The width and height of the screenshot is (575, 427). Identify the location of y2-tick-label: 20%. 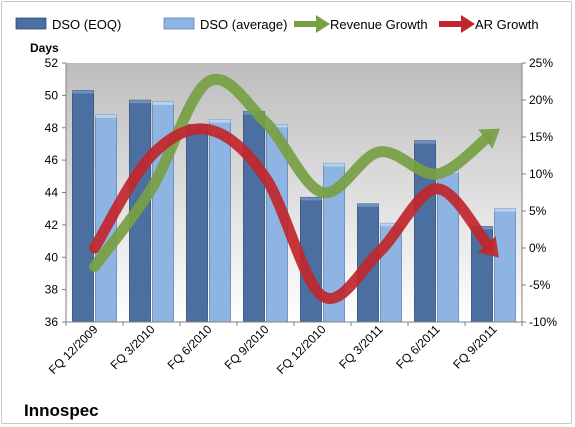
(541, 100).